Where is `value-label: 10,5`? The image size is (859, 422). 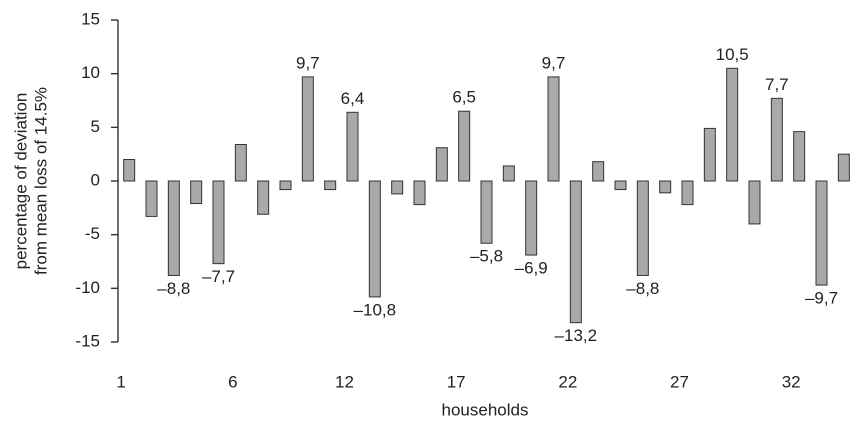
value-label: 10,5 is located at coordinates (732, 54).